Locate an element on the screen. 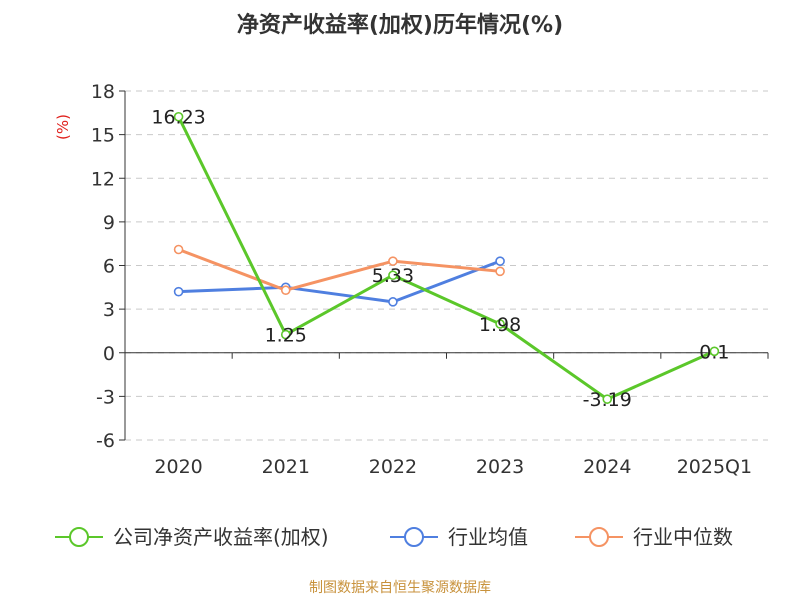 The width and height of the screenshot is (800, 600). y-tick-label: 0 is located at coordinates (109, 354).